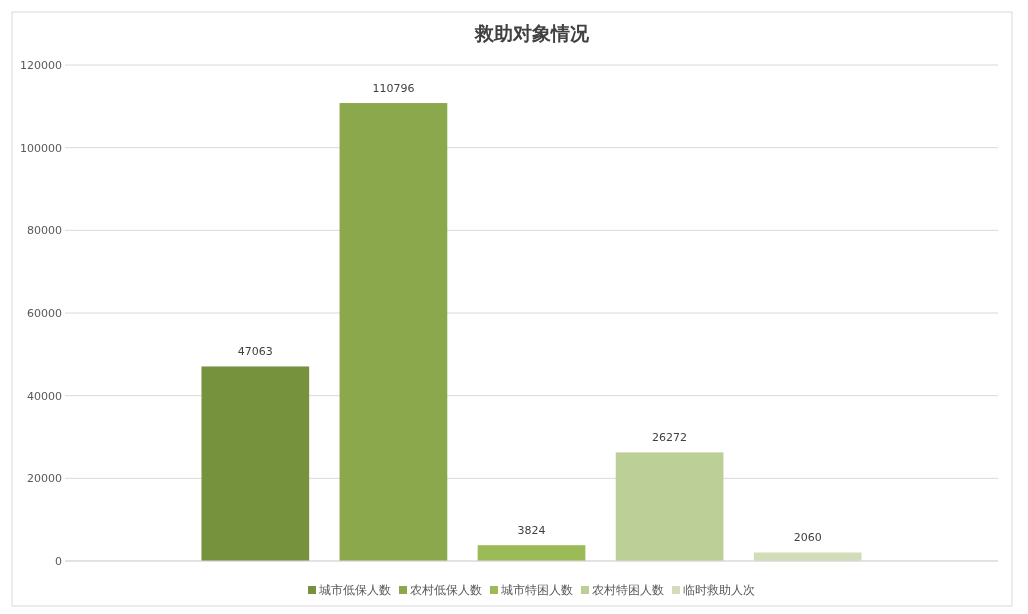 Image resolution: width=1028 pixels, height=614 pixels. What do you see at coordinates (58, 561) in the screenshot?
I see `y-tick-label: 0` at bounding box center [58, 561].